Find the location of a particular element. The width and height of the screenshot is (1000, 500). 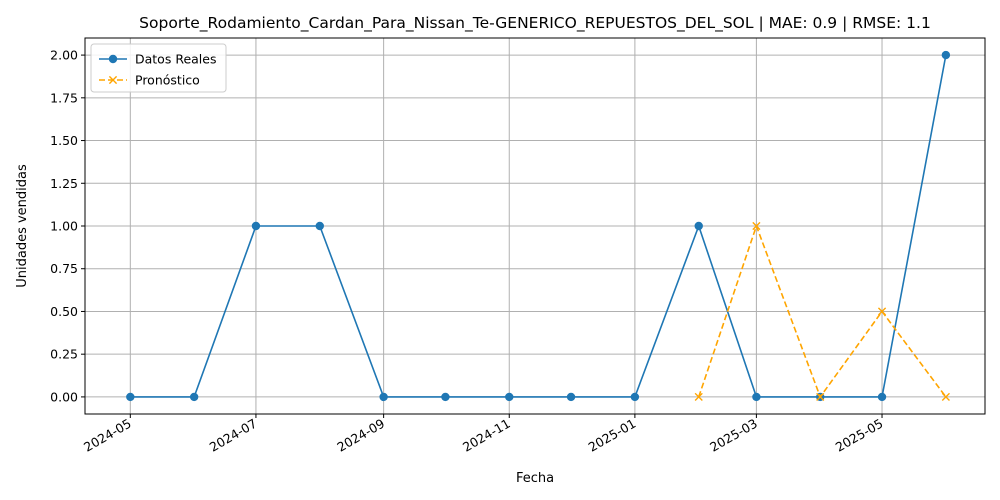

y-tick-label: 0.25 is located at coordinates (64, 354).